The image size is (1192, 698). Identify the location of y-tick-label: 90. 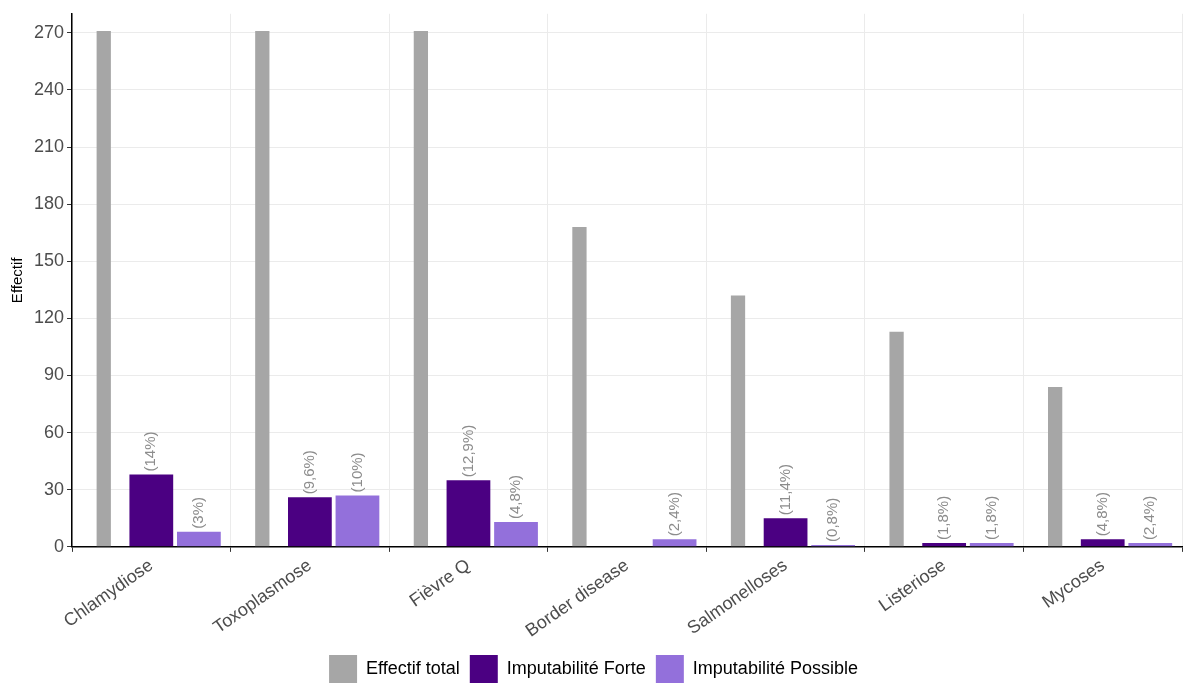
(54, 374).